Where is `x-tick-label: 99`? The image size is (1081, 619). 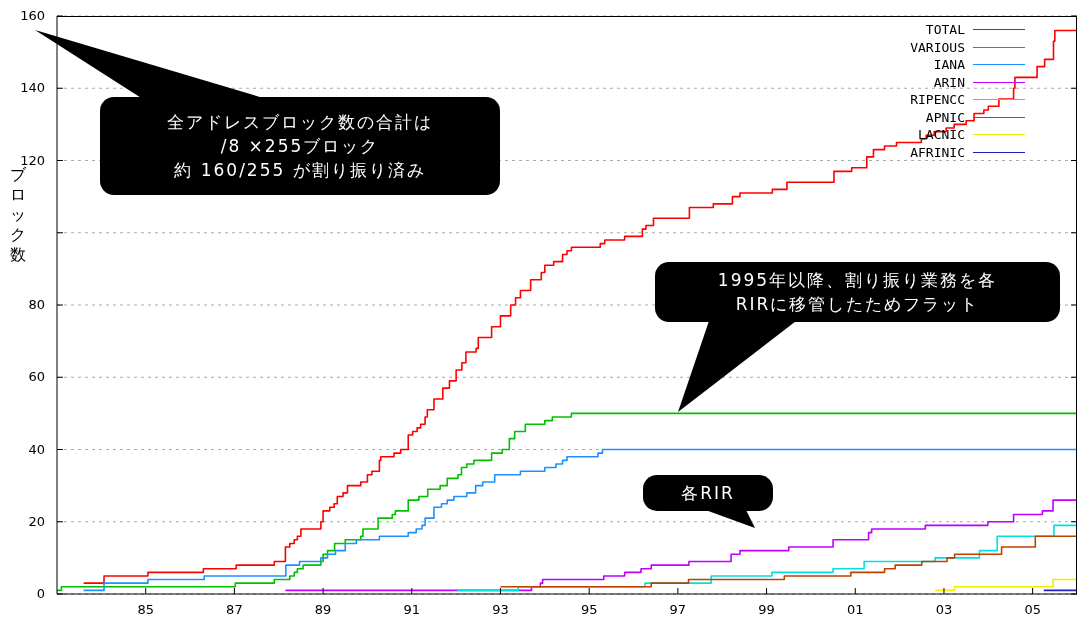
x-tick-label: 99 is located at coordinates (766, 609).